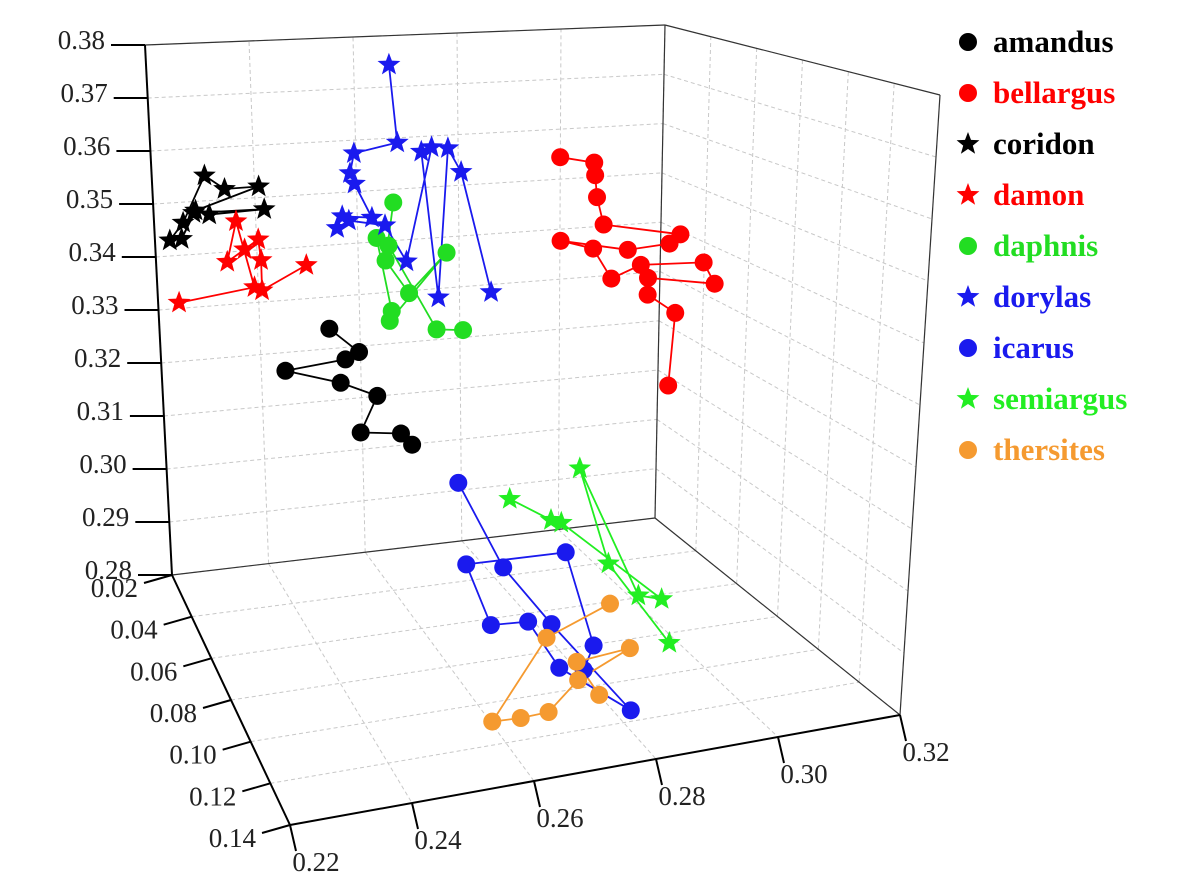 Image resolution: width=1181 pixels, height=896 pixels. I want to click on series-line, so click(217, 208).